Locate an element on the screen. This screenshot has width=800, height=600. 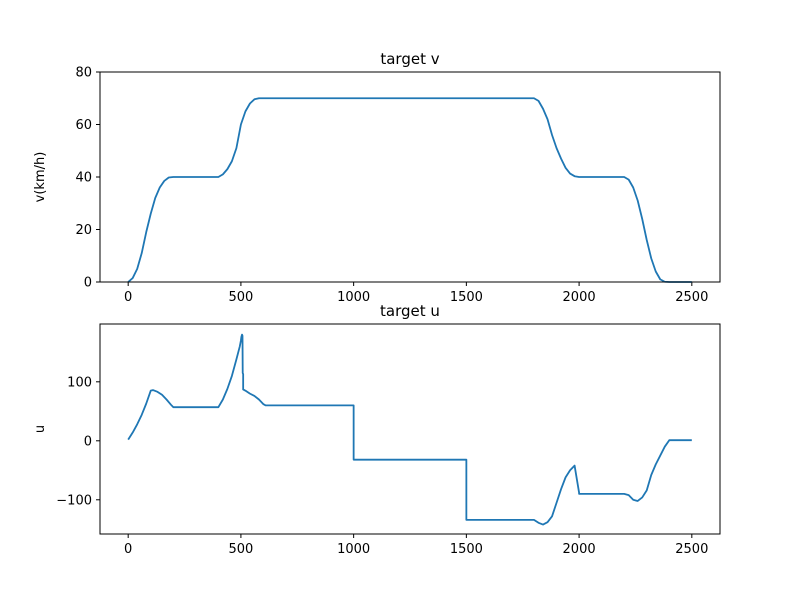
y-tick-label: −100 is located at coordinates (74, 500).